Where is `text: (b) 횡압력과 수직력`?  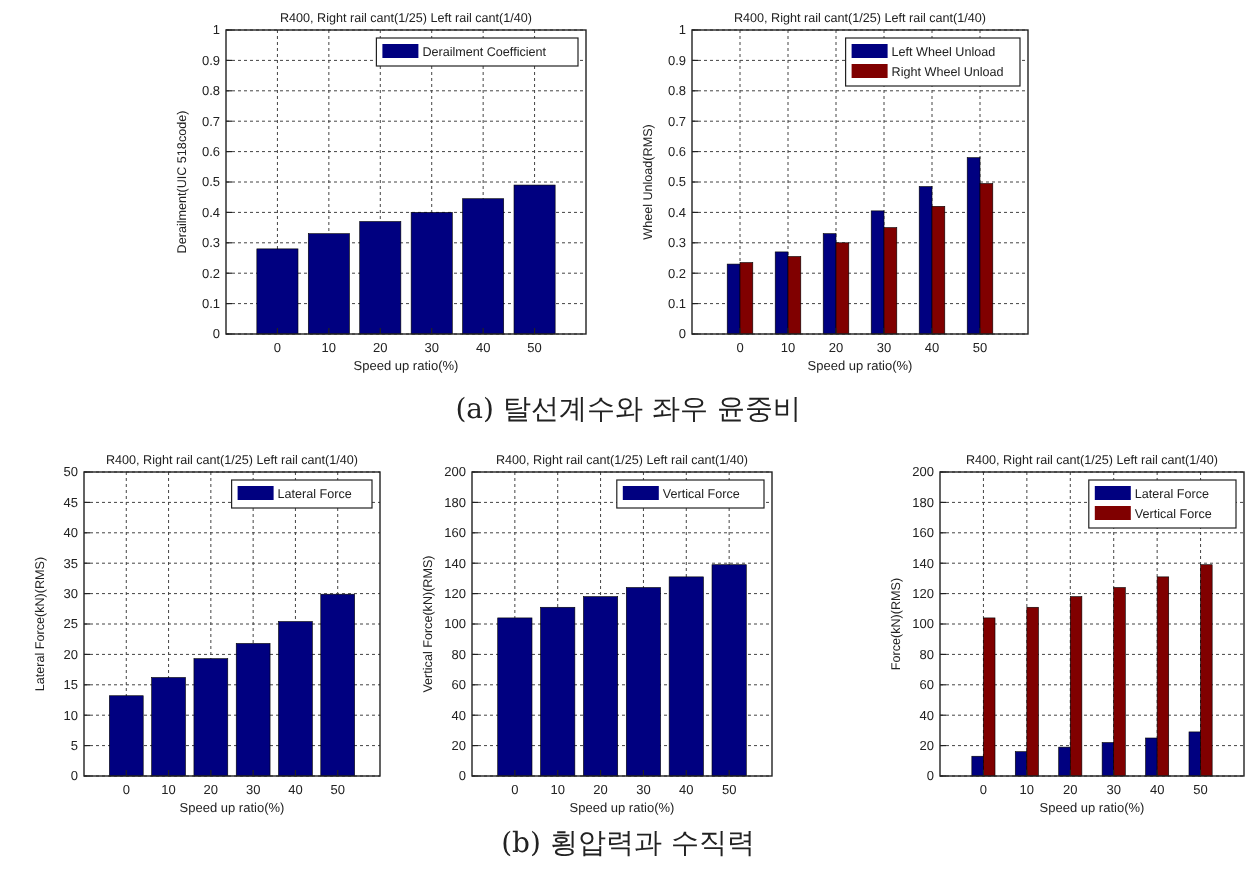
text: (b) 횡압력과 수직력 is located at coordinates (628, 844).